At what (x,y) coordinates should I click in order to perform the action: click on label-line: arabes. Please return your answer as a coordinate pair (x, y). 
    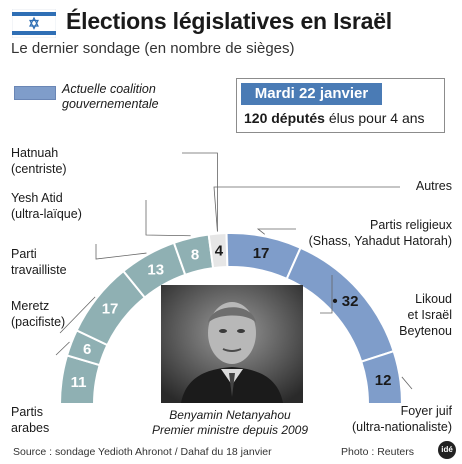
    Looking at the image, I should click on (30, 428).